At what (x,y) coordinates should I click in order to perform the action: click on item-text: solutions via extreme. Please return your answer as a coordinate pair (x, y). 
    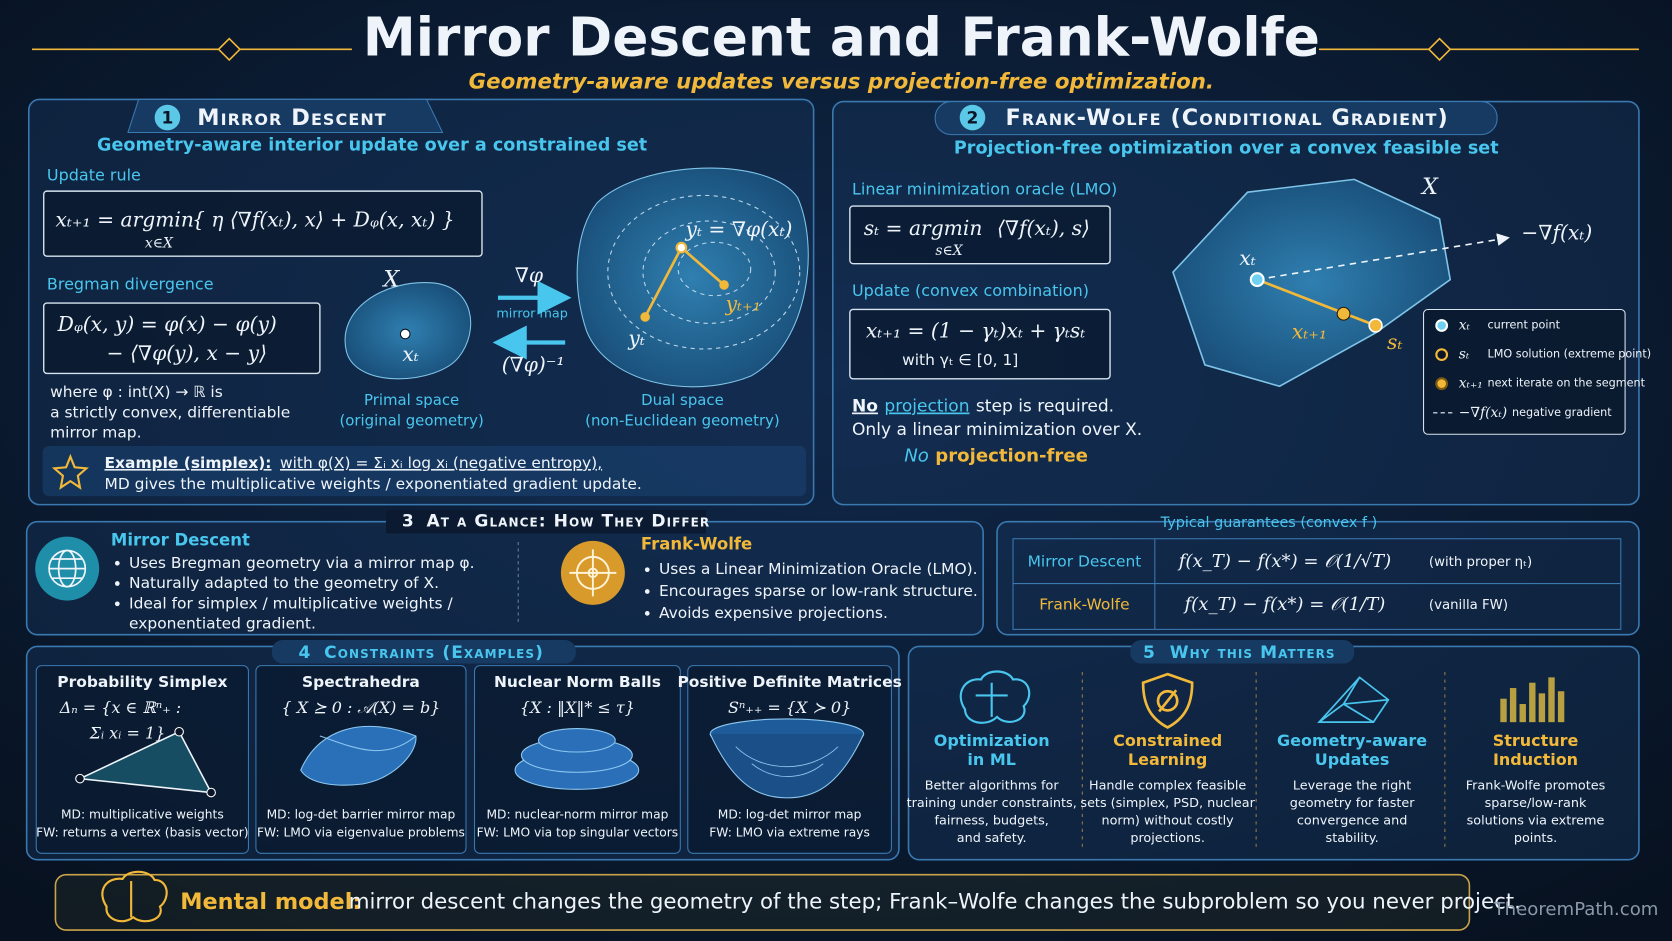
    Looking at the image, I should click on (1536, 820).